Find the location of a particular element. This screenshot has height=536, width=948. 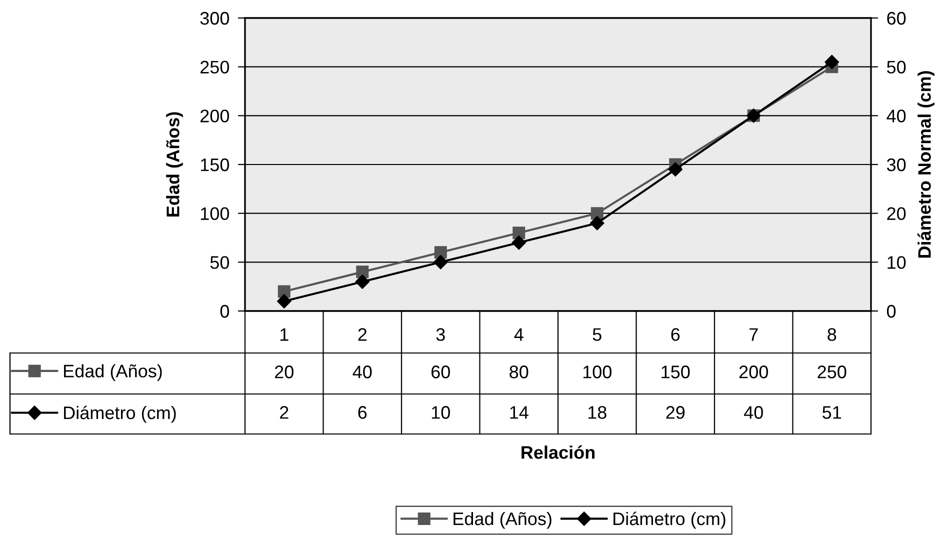

x-tick-label: 5 is located at coordinates (597, 334).